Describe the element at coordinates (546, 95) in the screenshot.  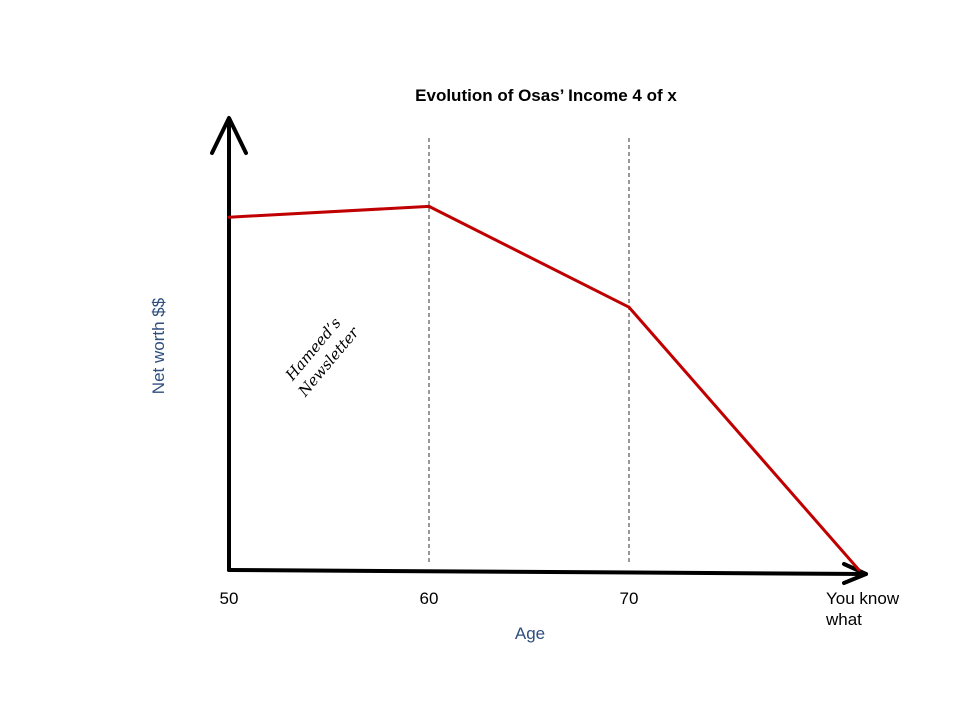
I see `chart-title: Evolution of Osas’ Income 4 of x` at that location.